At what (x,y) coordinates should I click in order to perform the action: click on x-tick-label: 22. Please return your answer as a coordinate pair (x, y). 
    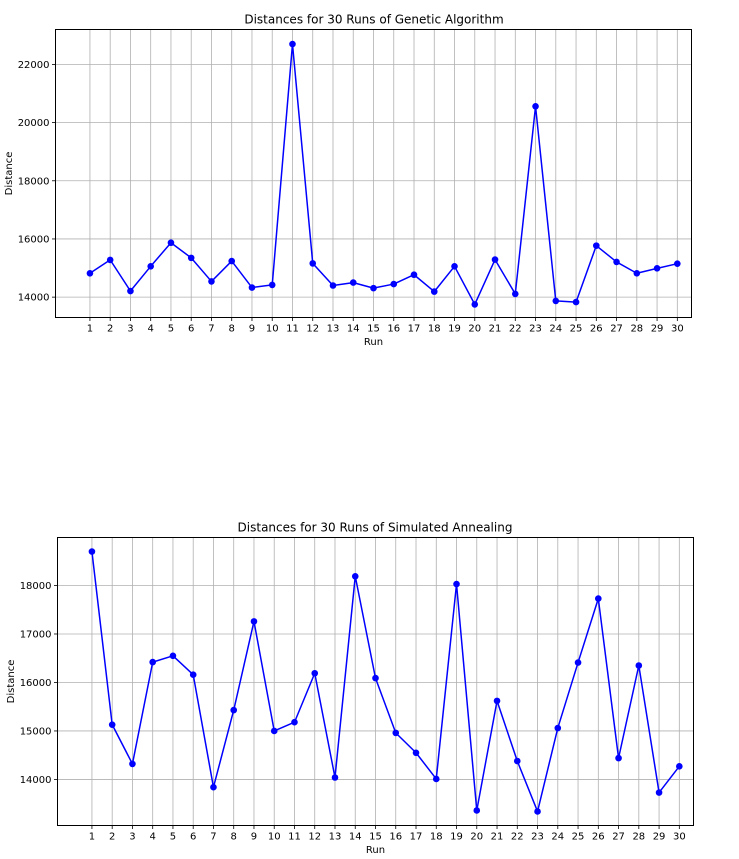
    Looking at the image, I should click on (515, 329).